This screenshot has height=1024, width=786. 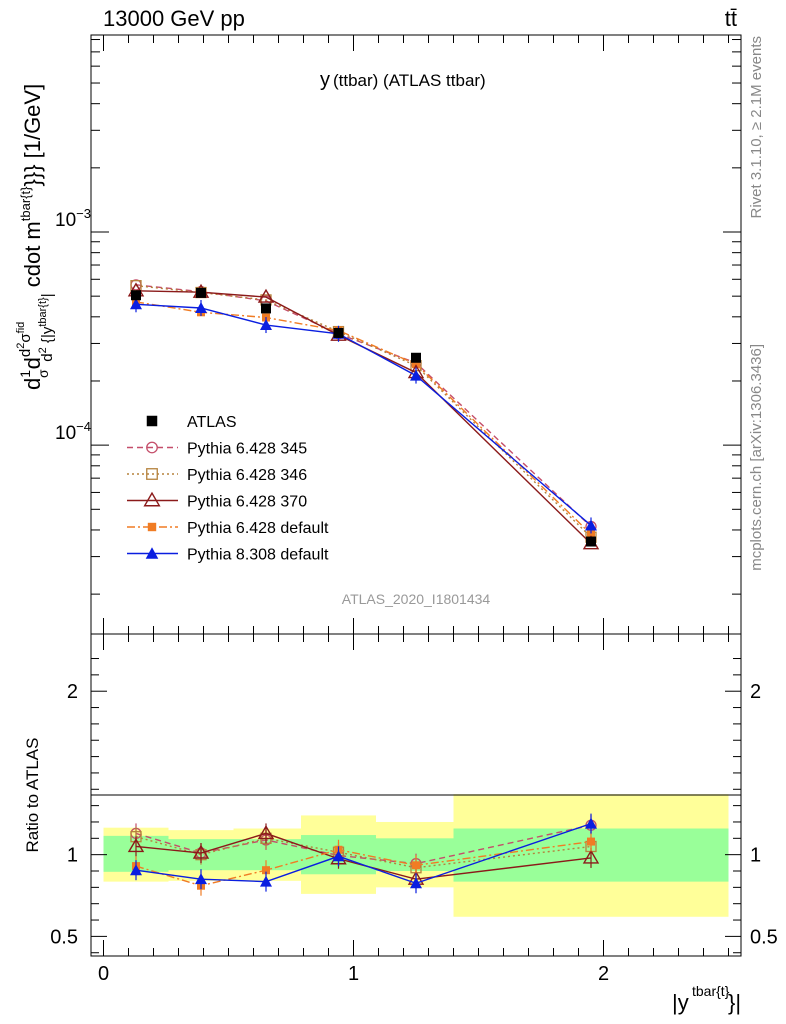 What do you see at coordinates (353, 974) in the screenshot?
I see `ratio-xtick-label: 1` at bounding box center [353, 974].